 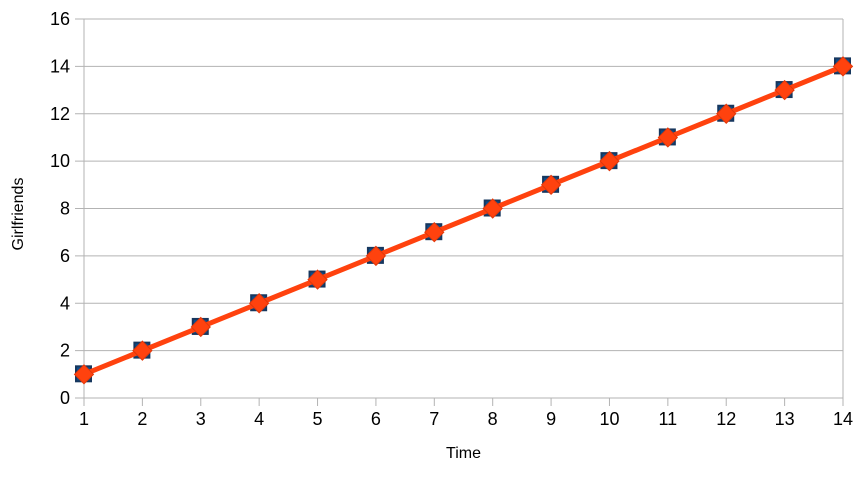 What do you see at coordinates (843, 419) in the screenshot?
I see `x-tick-label: 14` at bounding box center [843, 419].